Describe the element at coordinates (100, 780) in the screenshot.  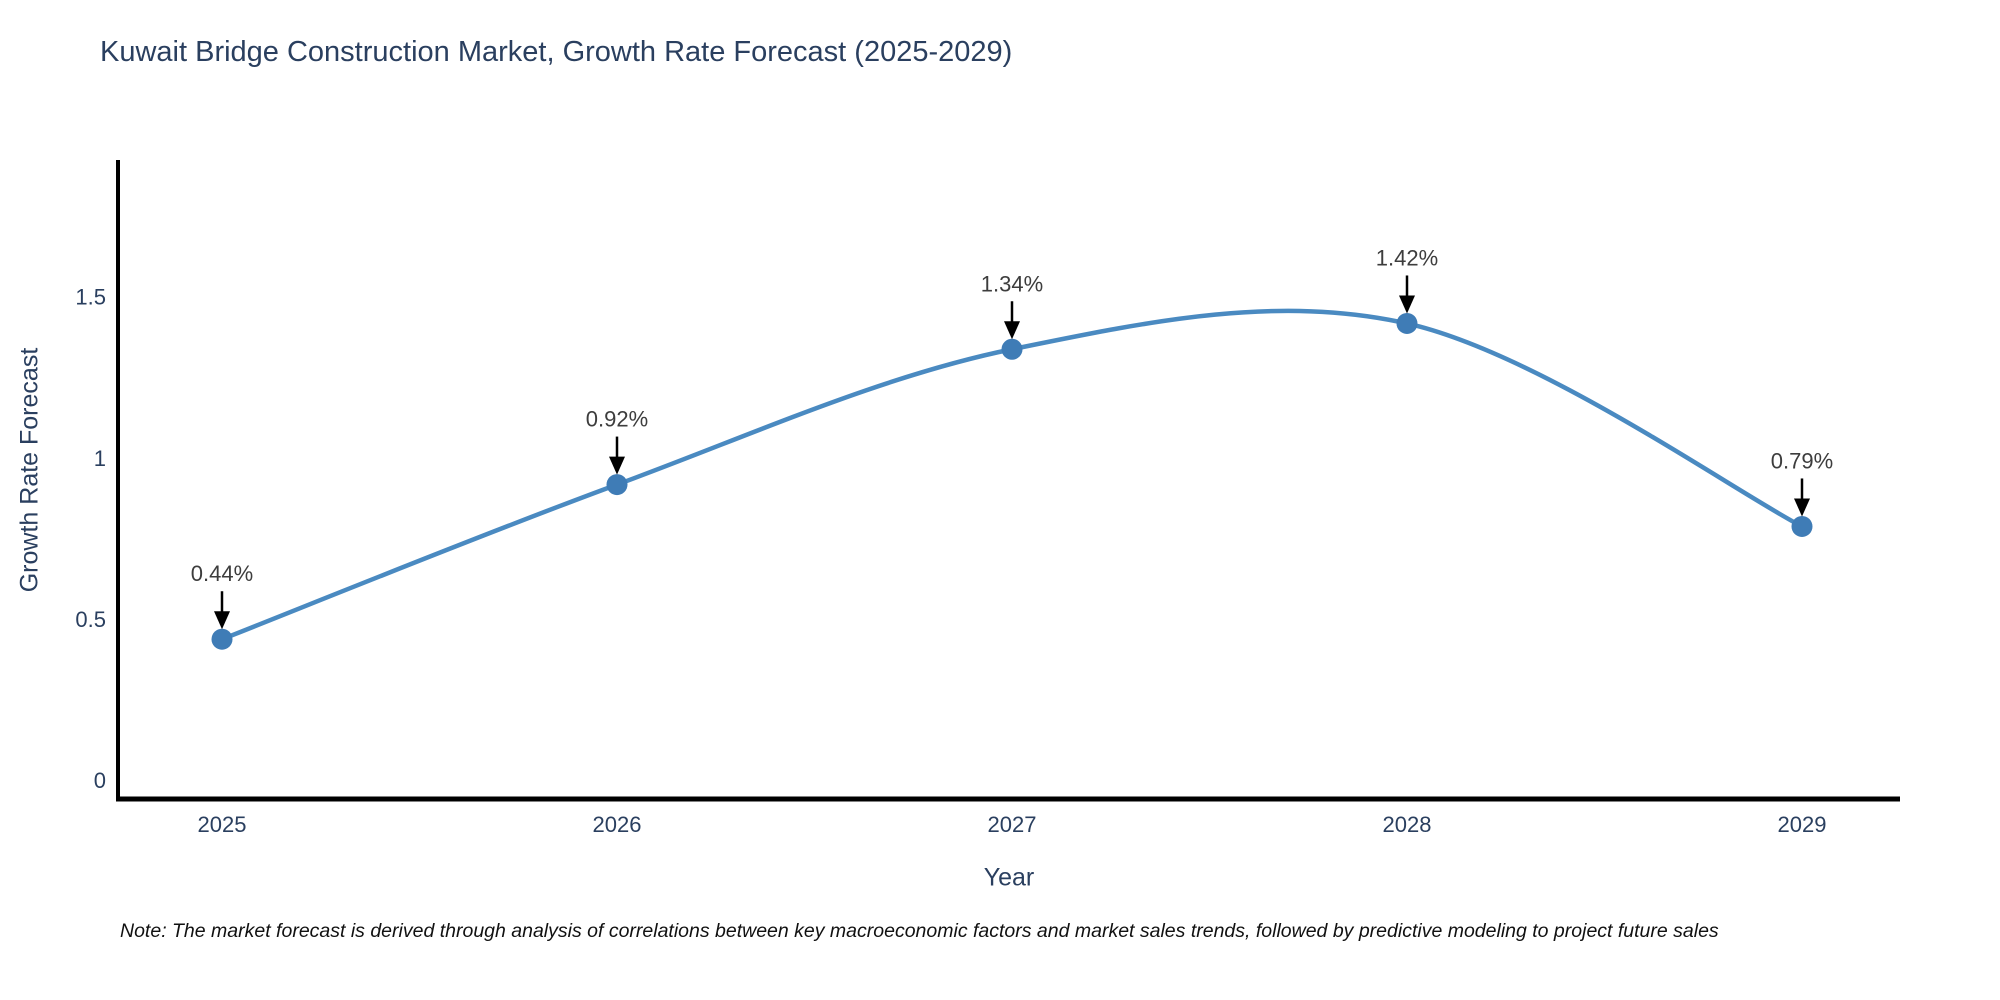
I see `y-tick-label: 0` at that location.